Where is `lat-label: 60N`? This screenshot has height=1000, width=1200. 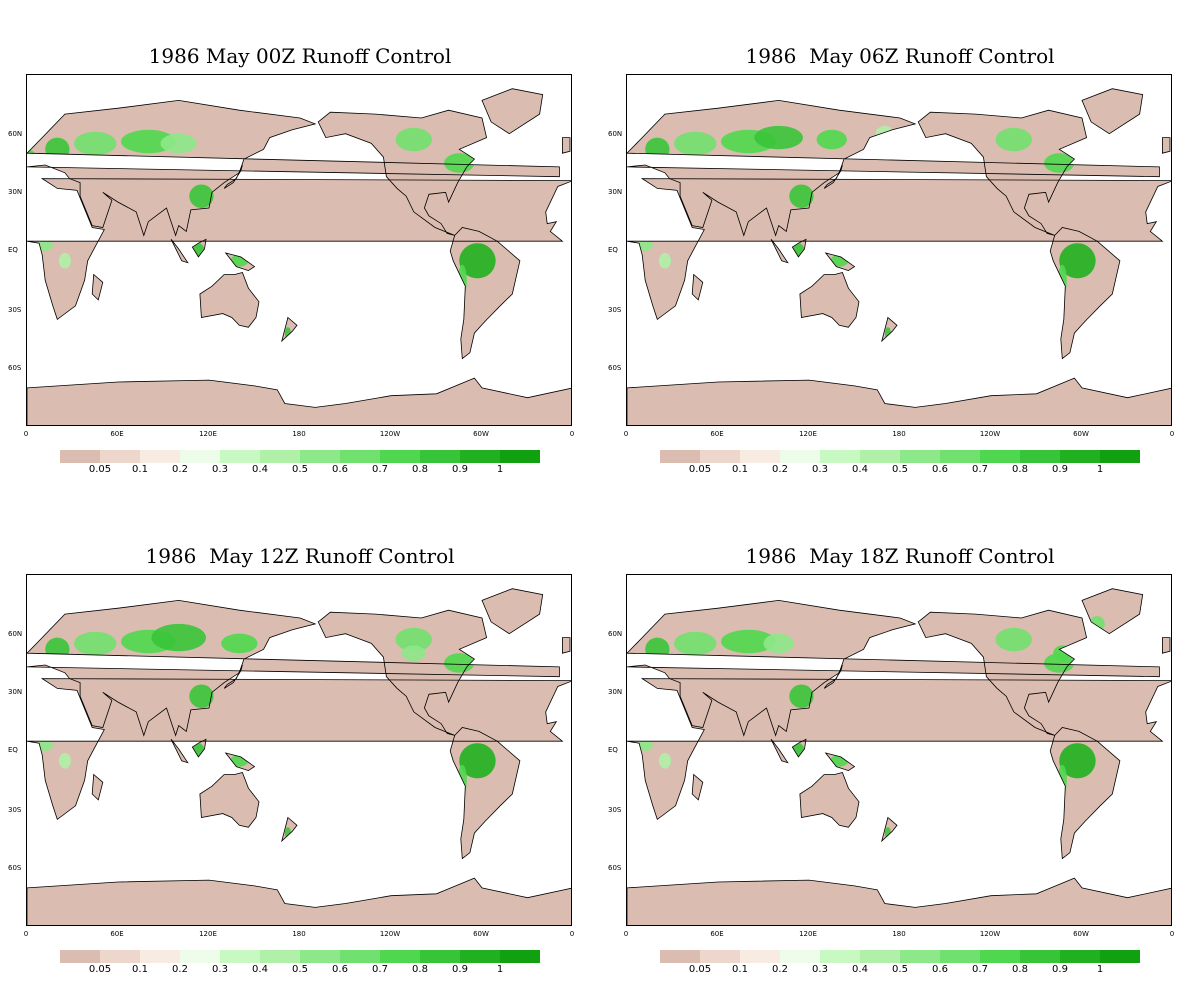
lat-label: 60N is located at coordinates (615, 134).